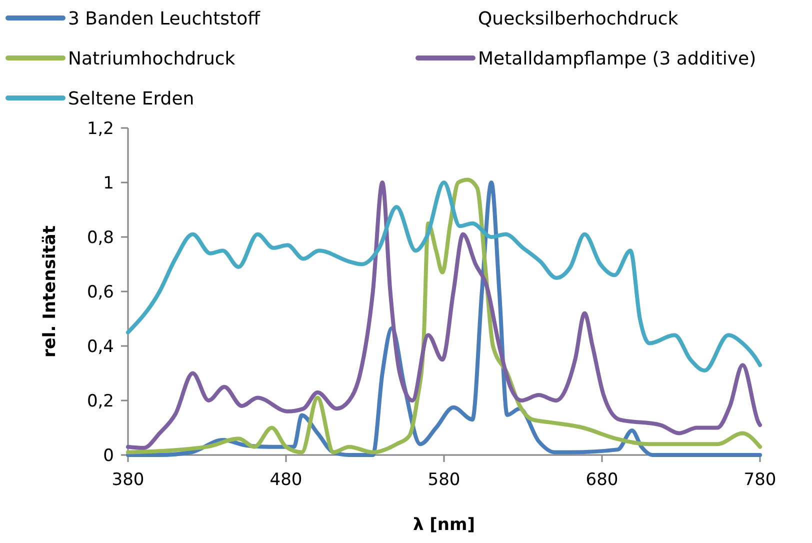  What do you see at coordinates (100, 238) in the screenshot?
I see `y-tick-label: 0,8` at bounding box center [100, 238].